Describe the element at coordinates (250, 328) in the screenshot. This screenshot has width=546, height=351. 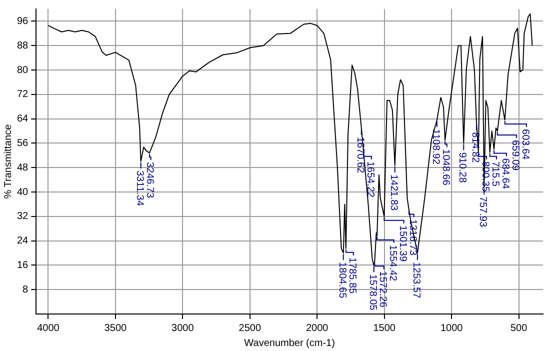
I see `x-tick-label: 2500` at that location.